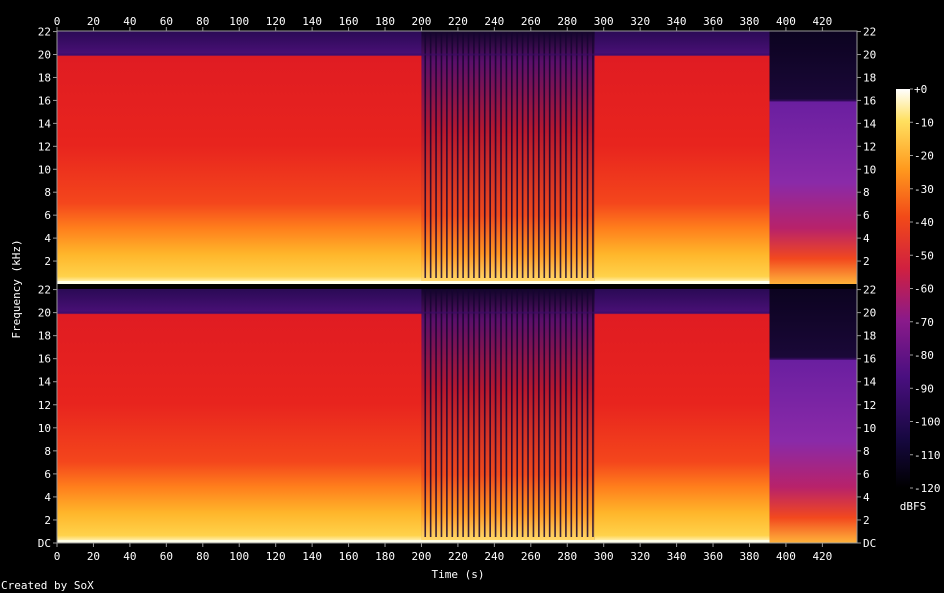 Image resolution: width=944 pixels, height=593 pixels. Describe the element at coordinates (924, 322) in the screenshot. I see `colorbar-tick-label: -70` at that location.